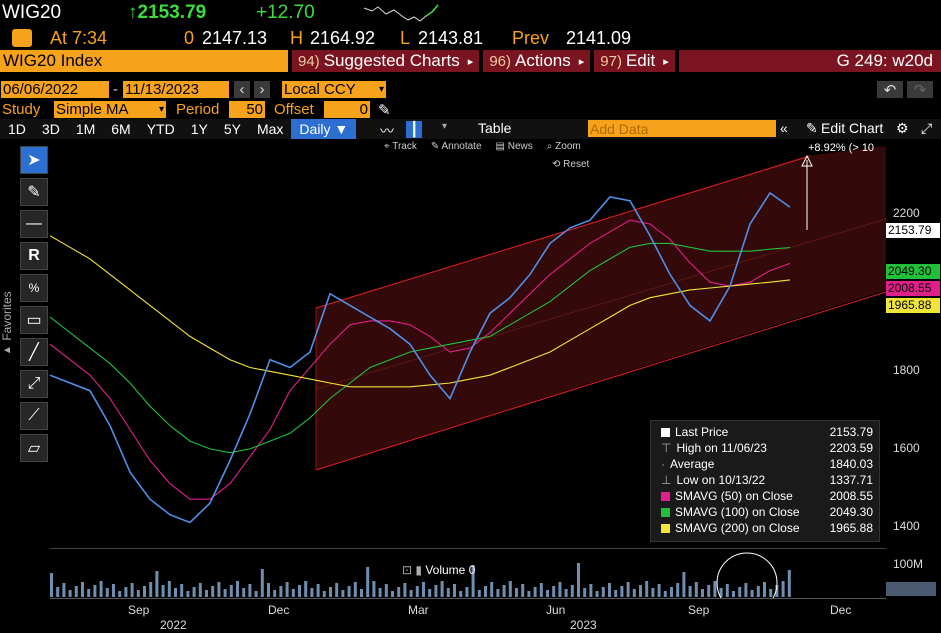 Image resolution: width=941 pixels, height=633 pixels. I want to click on period-input: 50, so click(247, 109).